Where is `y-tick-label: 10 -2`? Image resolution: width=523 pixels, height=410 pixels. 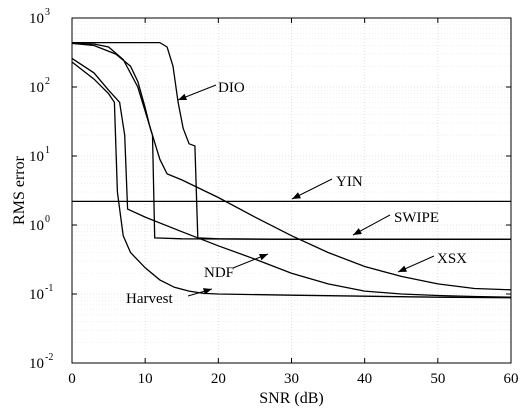
y-tick-label: 10 -2 is located at coordinates (41, 362).